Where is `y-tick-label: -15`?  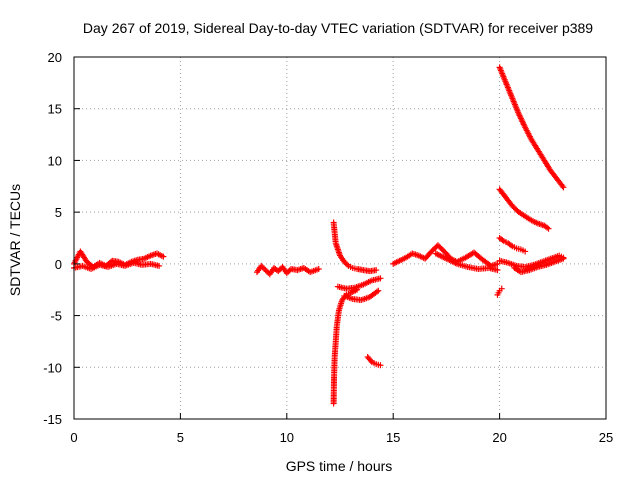
y-tick-label: -15 is located at coordinates (52, 419).